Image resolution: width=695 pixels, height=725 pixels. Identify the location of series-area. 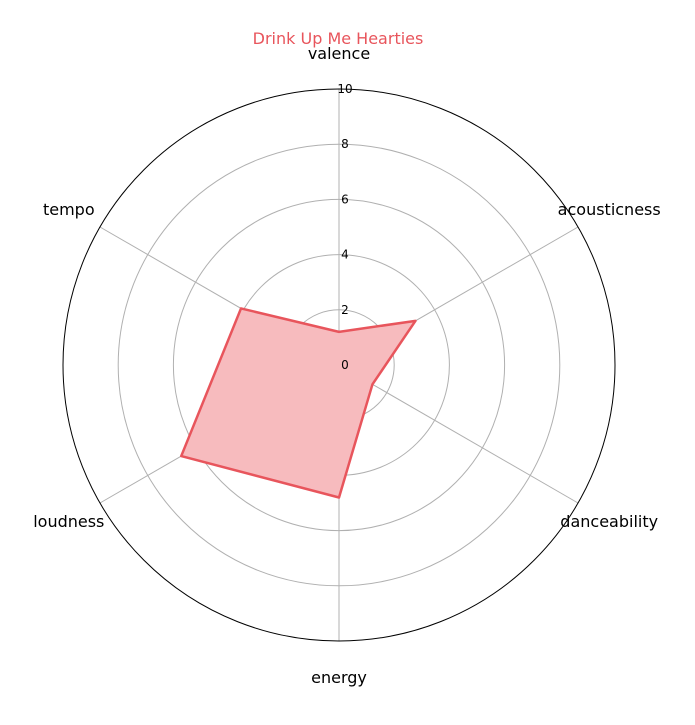
(298, 402).